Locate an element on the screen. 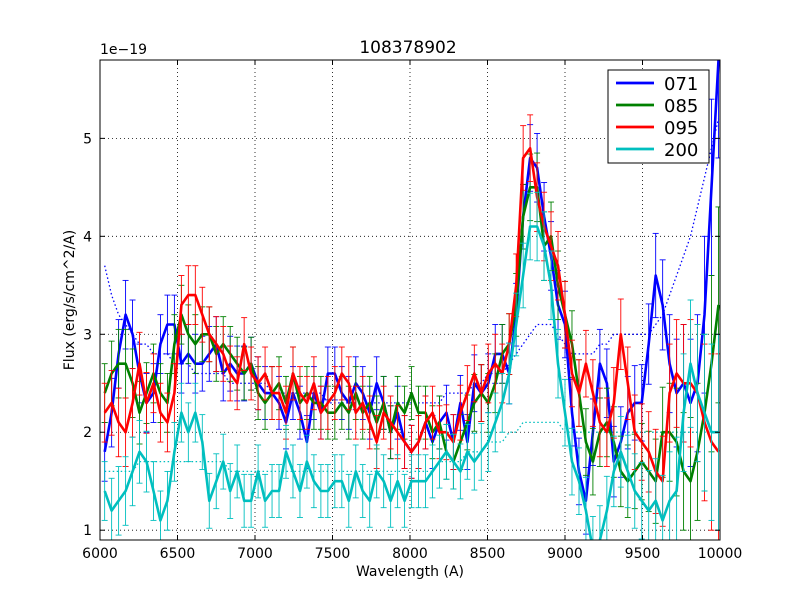 The height and width of the screenshot is (600, 800). x-tick-label: 9500 is located at coordinates (643, 554).